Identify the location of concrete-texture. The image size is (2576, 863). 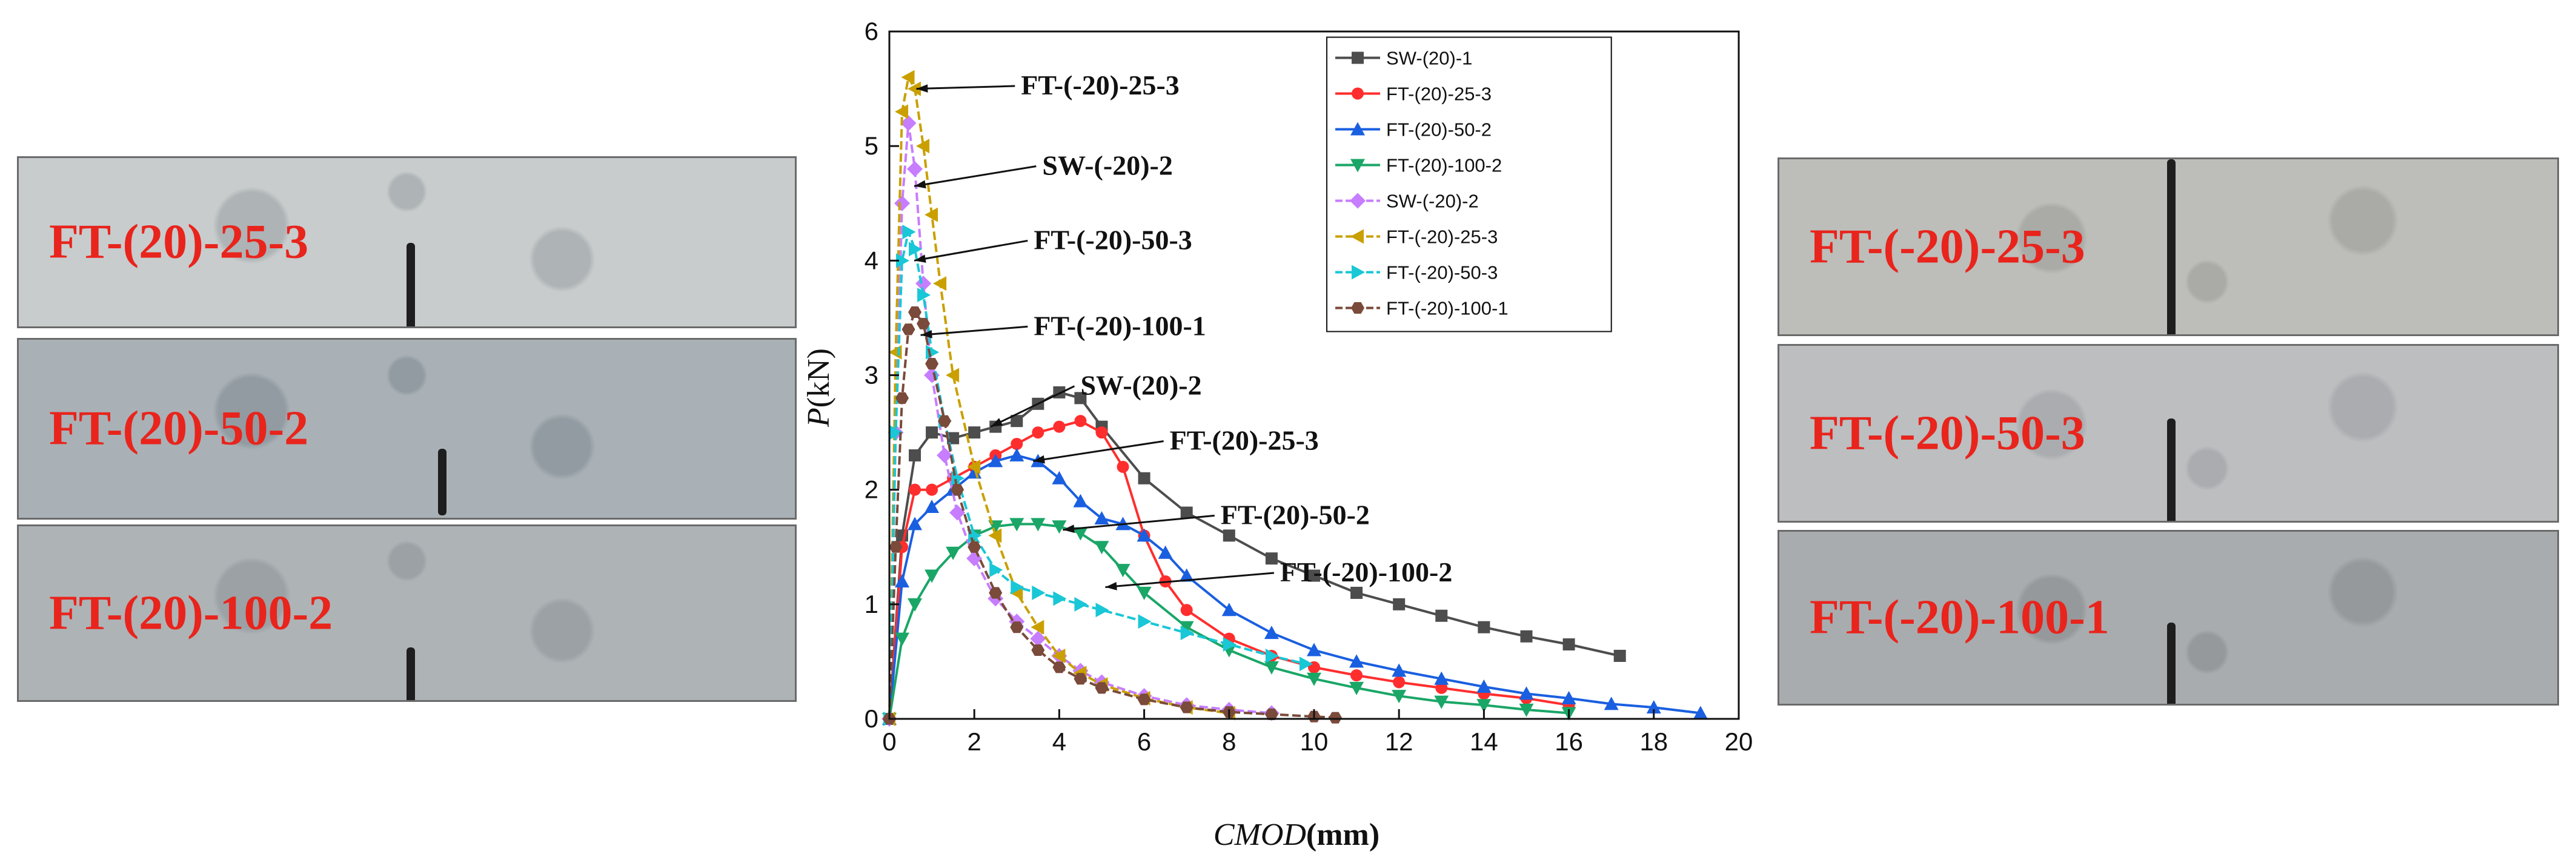
(407, 429).